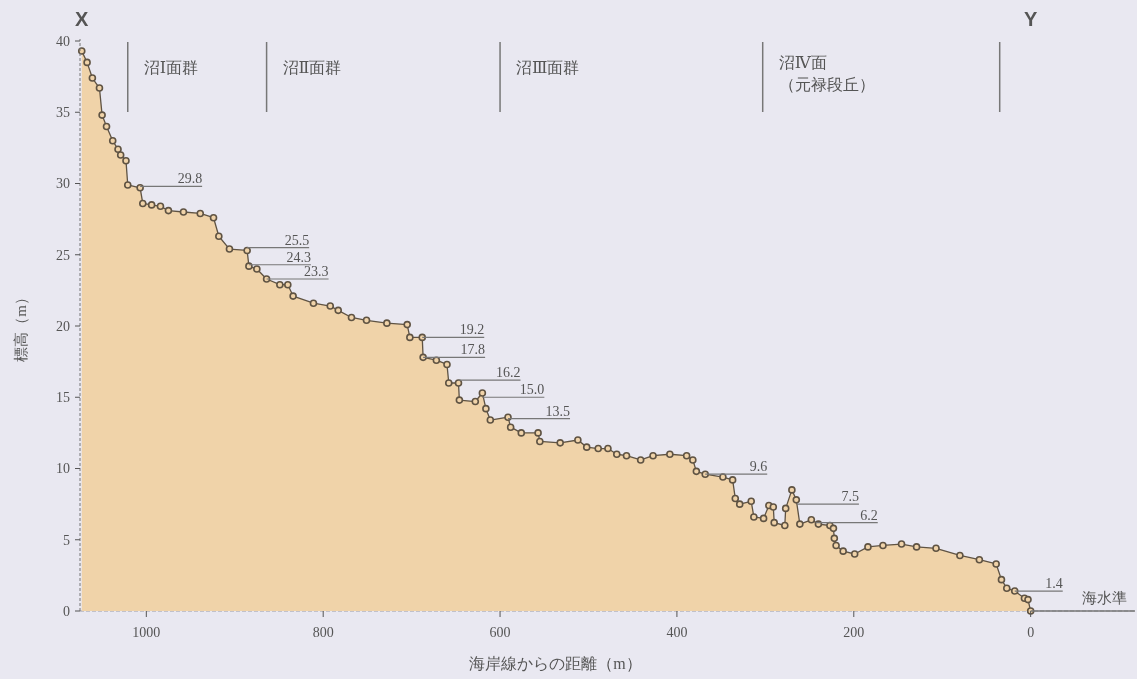 Image resolution: width=1137 pixels, height=679 pixels. I want to click on ref-line-label: 沼Ⅰ面群, so click(171, 67).